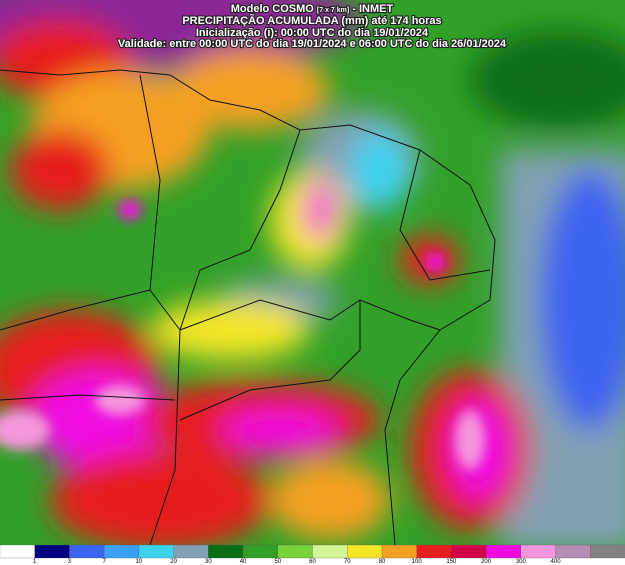  I want to click on legend-label: 30, so click(208, 562).